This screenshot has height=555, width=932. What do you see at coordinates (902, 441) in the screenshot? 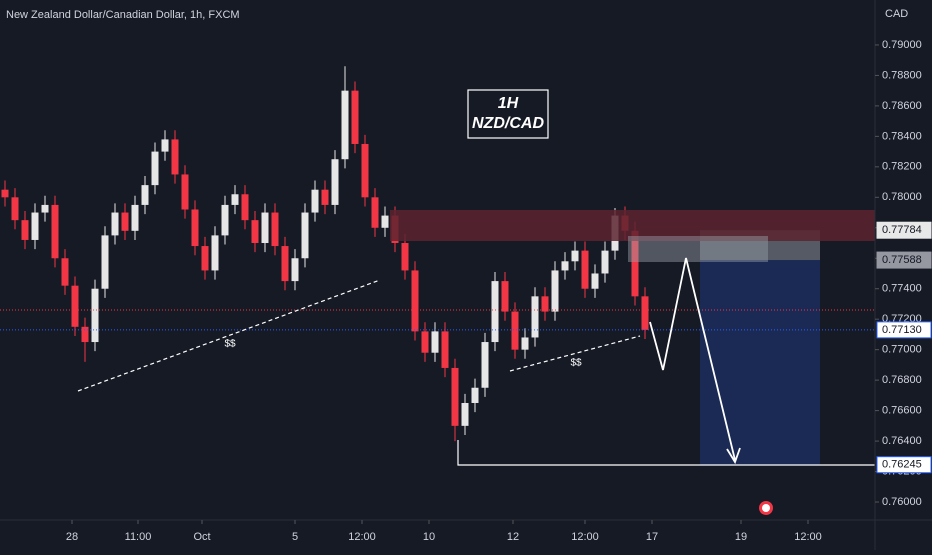
I see `y-tick-label: 0.76400` at bounding box center [902, 441].